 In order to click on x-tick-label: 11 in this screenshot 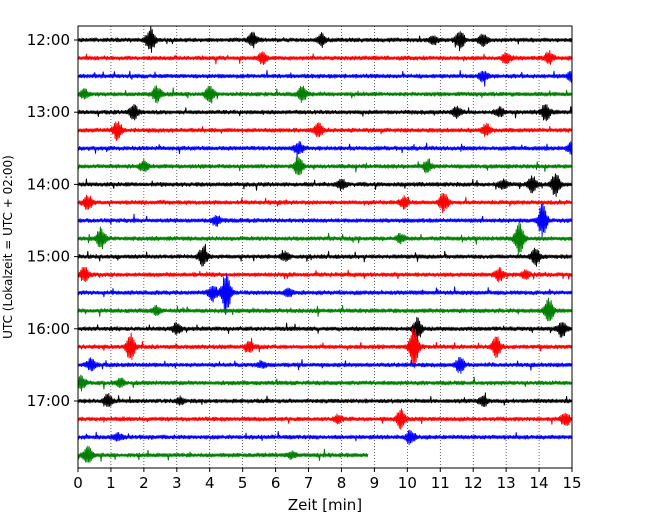, I will do `click(440, 483)`.